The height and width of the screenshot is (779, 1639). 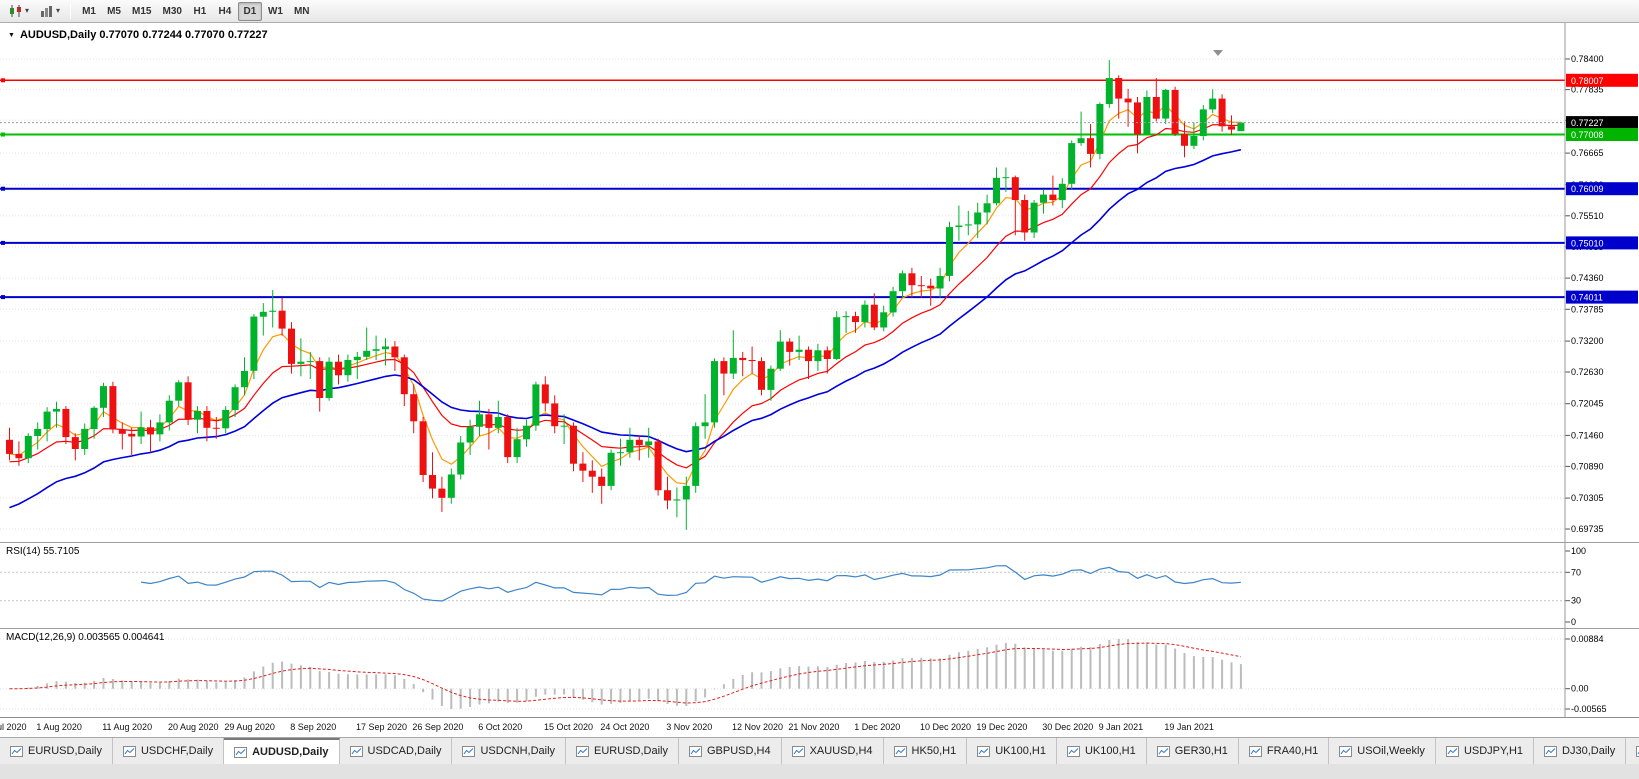 I want to click on chart-tab-audusd-daily: AUDUSD,Daily, so click(x=282, y=751).